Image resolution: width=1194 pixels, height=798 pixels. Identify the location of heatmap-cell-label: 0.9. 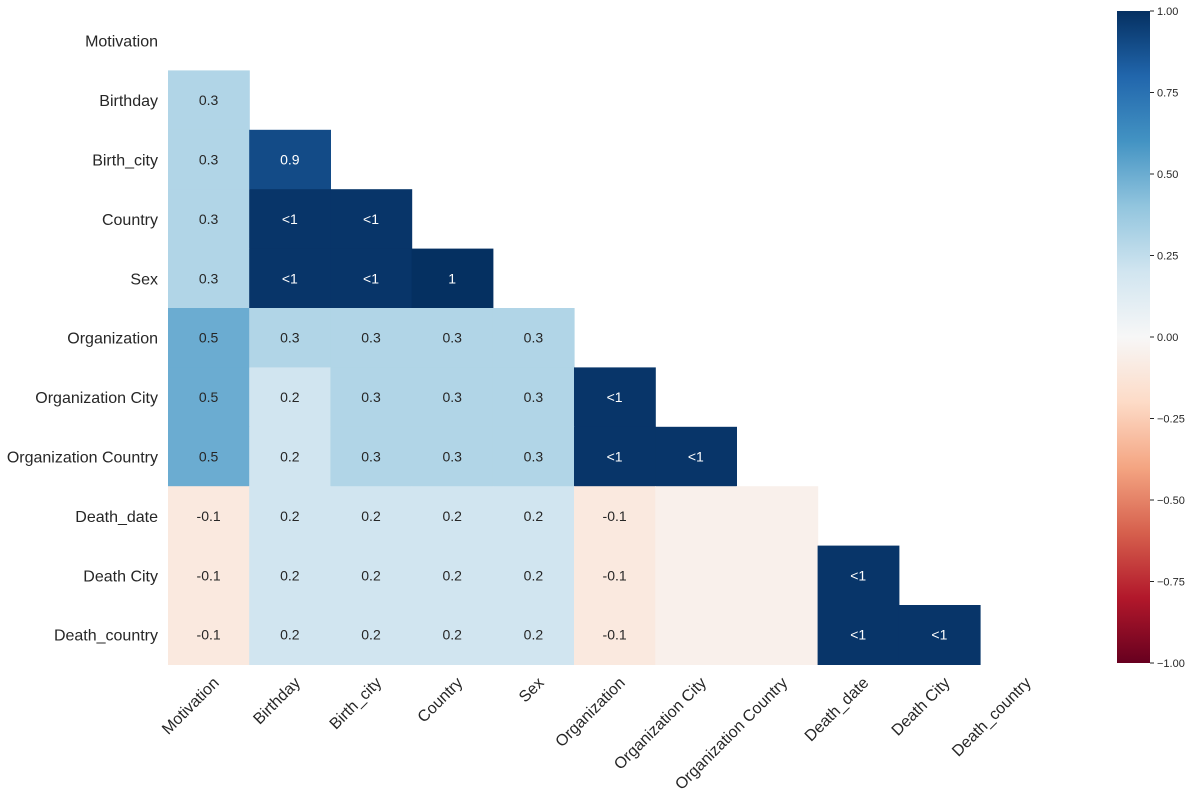
(290, 160).